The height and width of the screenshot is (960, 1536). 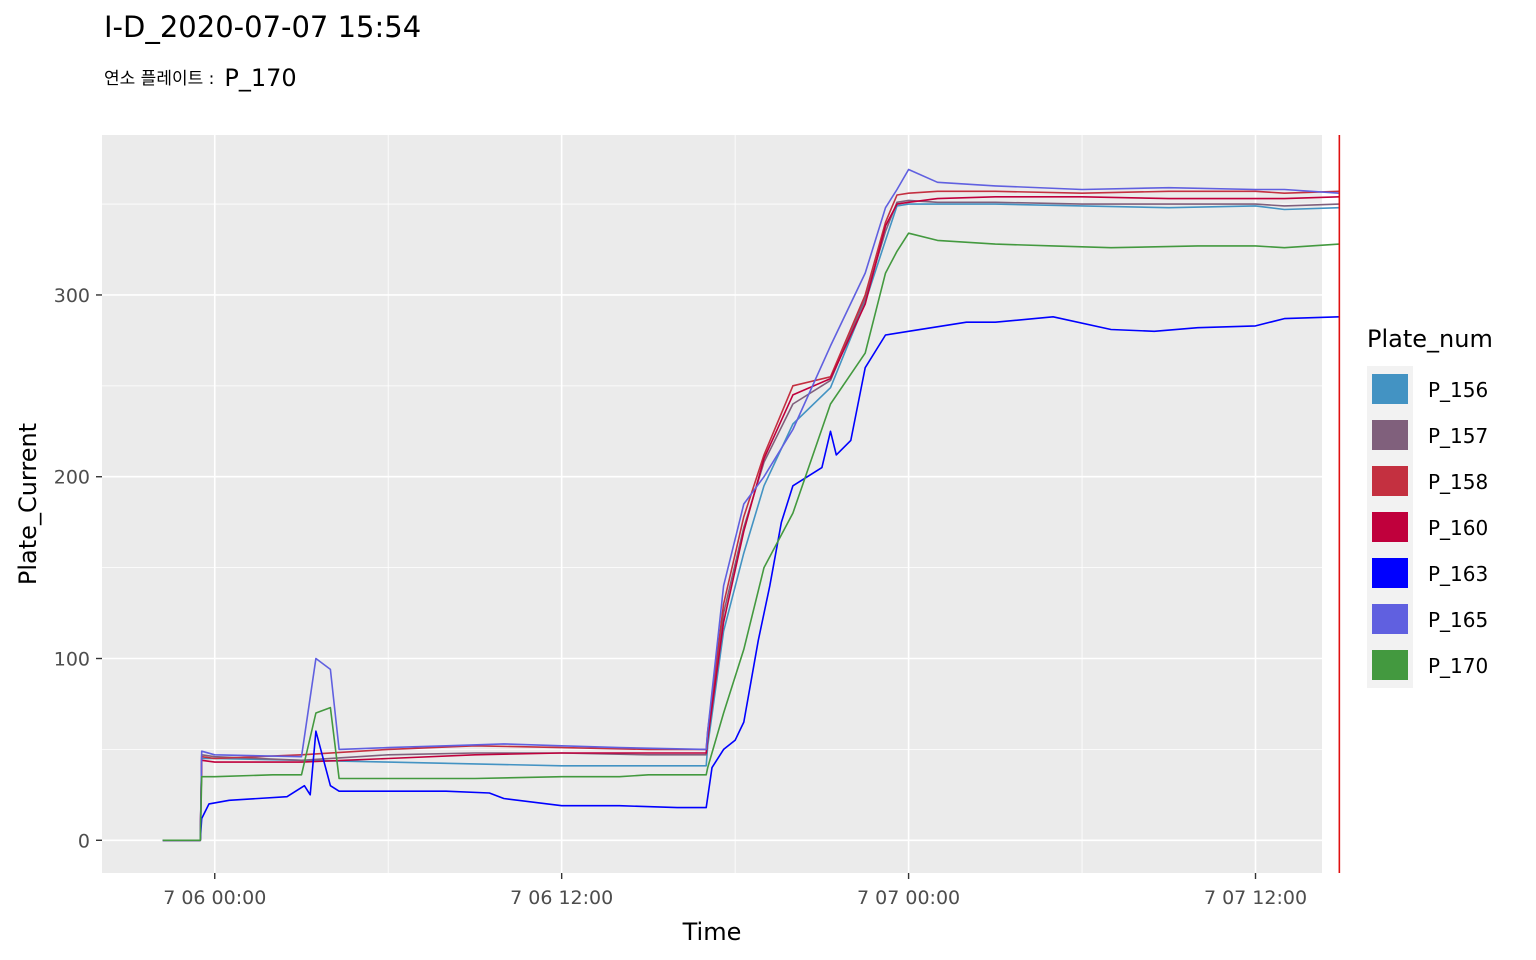 What do you see at coordinates (72, 296) in the screenshot?
I see `y-tick-label: 300` at bounding box center [72, 296].